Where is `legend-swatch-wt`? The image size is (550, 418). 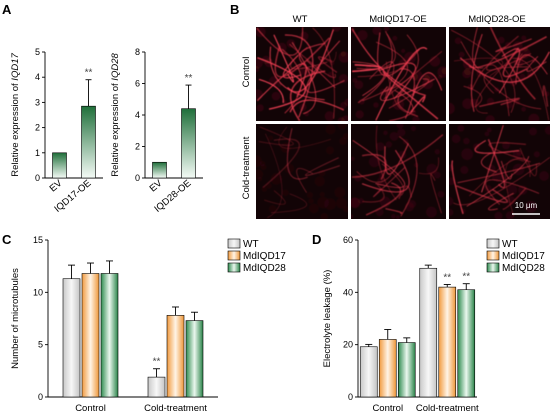 legend-swatch-wt is located at coordinates (234, 243).